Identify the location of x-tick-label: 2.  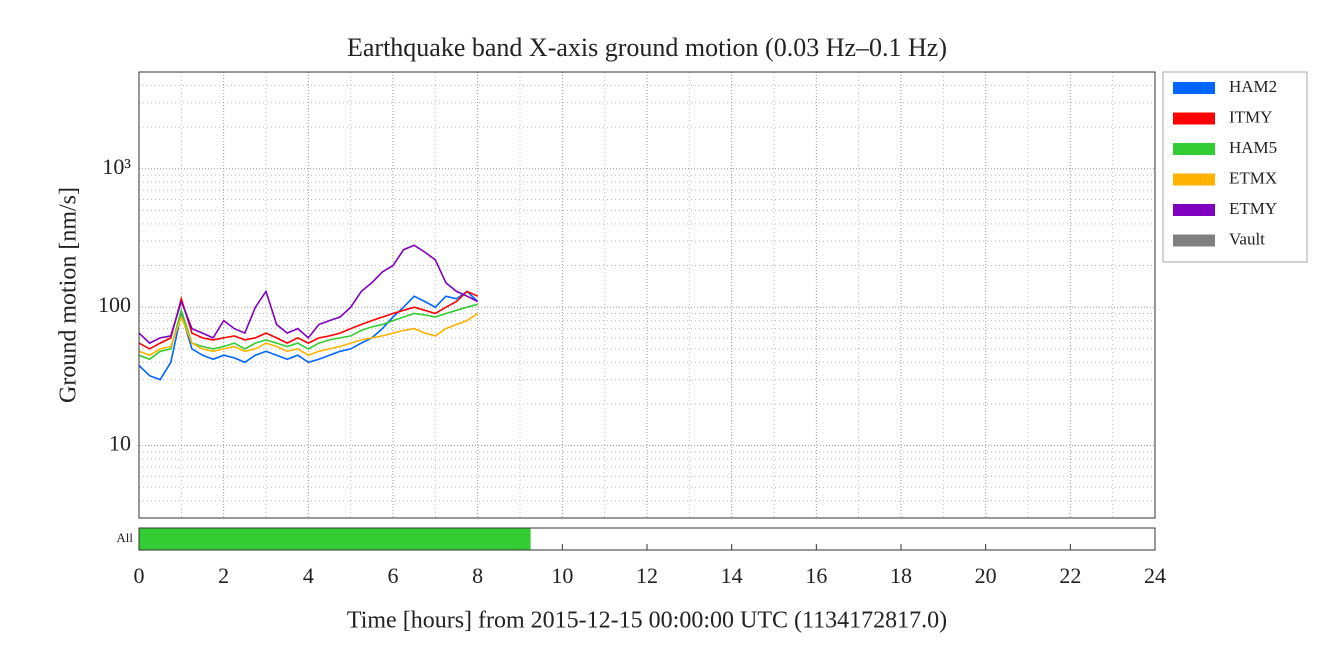
(223, 575).